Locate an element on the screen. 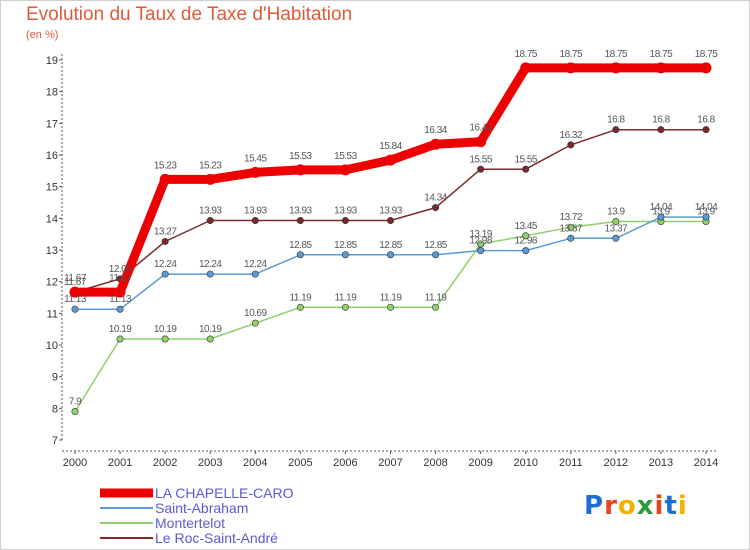 The width and height of the screenshot is (750, 550). y-tick-label: 11 is located at coordinates (52, 314).